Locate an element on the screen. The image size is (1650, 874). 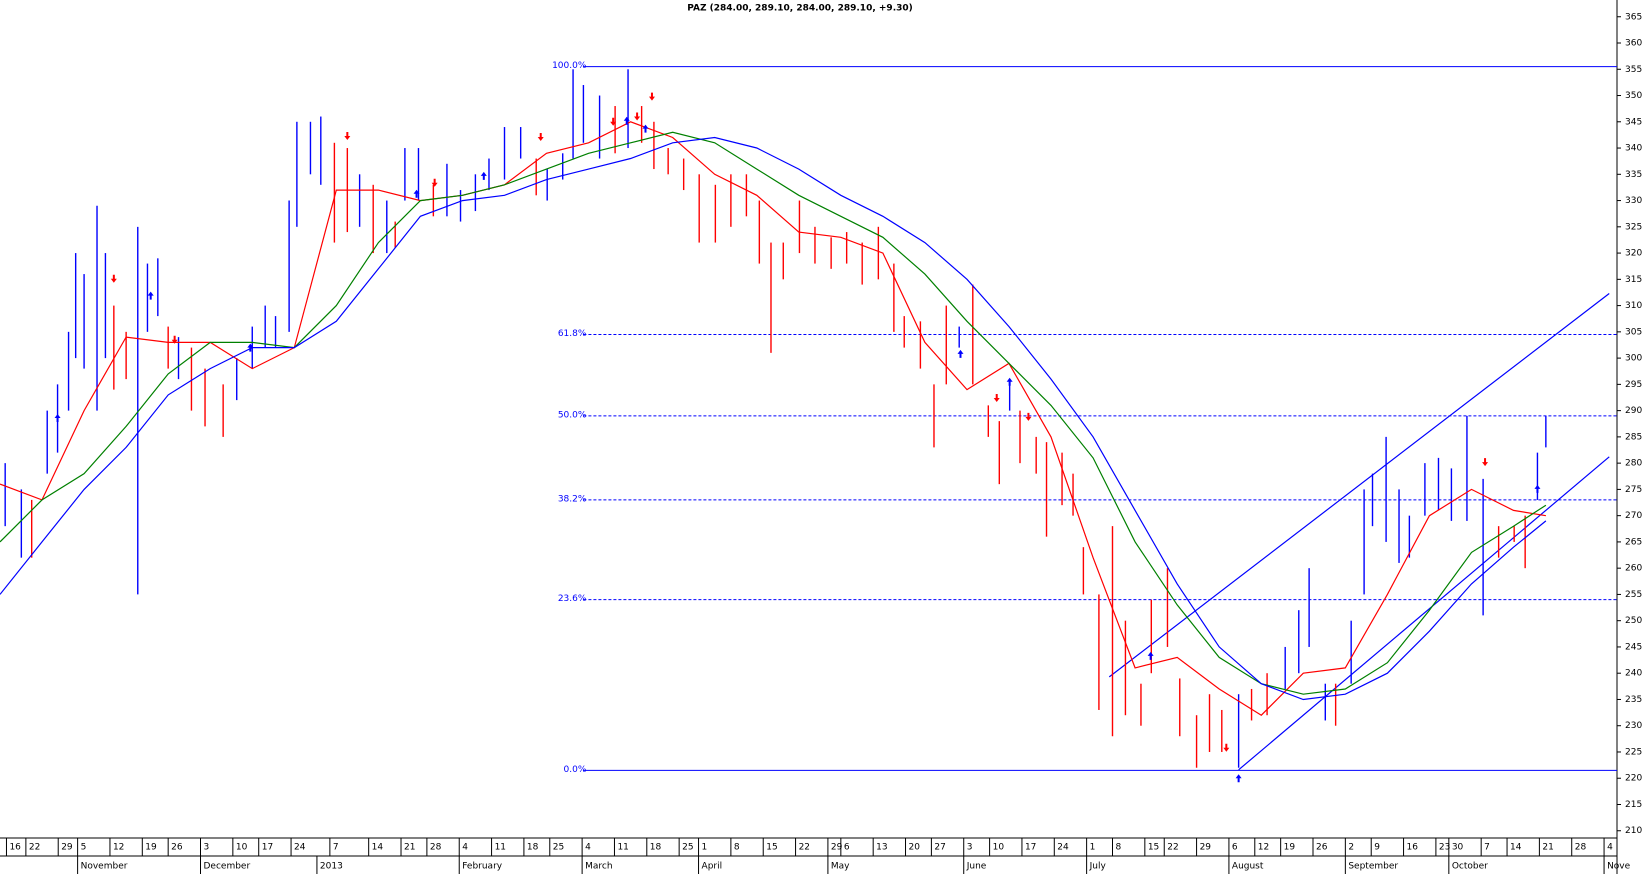
month-label: October is located at coordinates (1470, 867).